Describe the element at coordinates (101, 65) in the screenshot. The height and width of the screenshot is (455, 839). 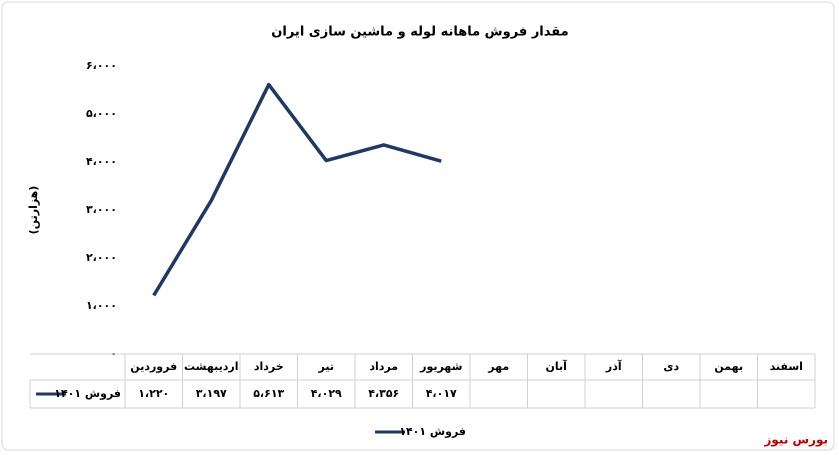
I see `y-tick-label: ۶،۰۰۰` at that location.